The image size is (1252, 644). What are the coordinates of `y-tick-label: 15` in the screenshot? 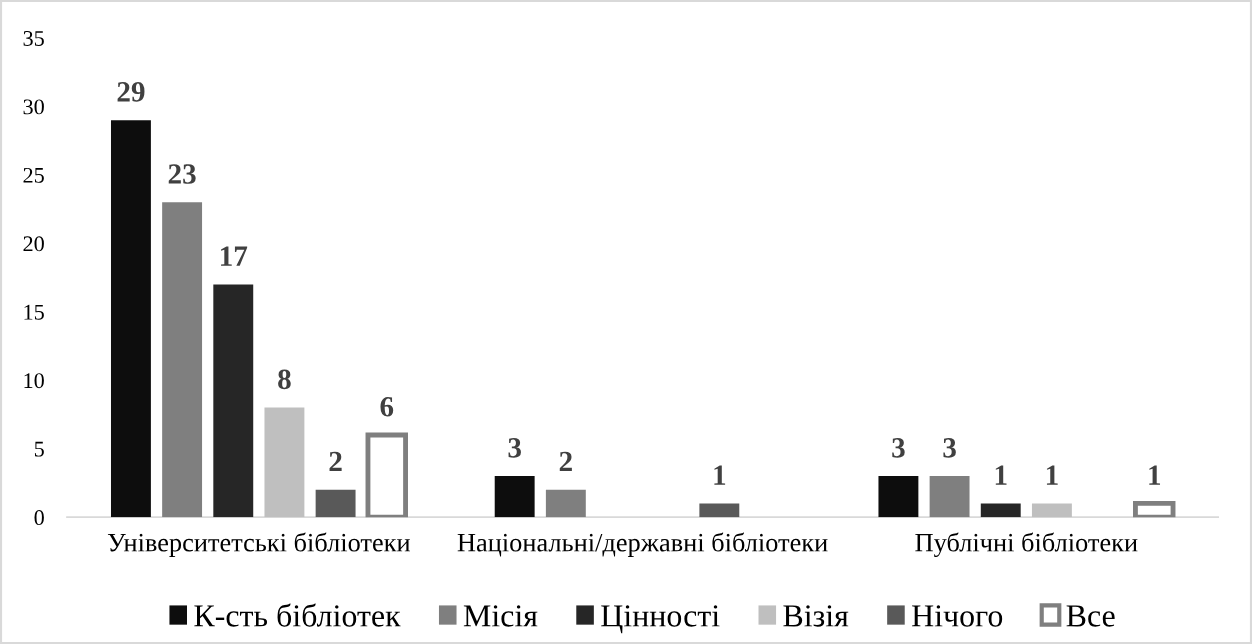 It's located at (34, 312).